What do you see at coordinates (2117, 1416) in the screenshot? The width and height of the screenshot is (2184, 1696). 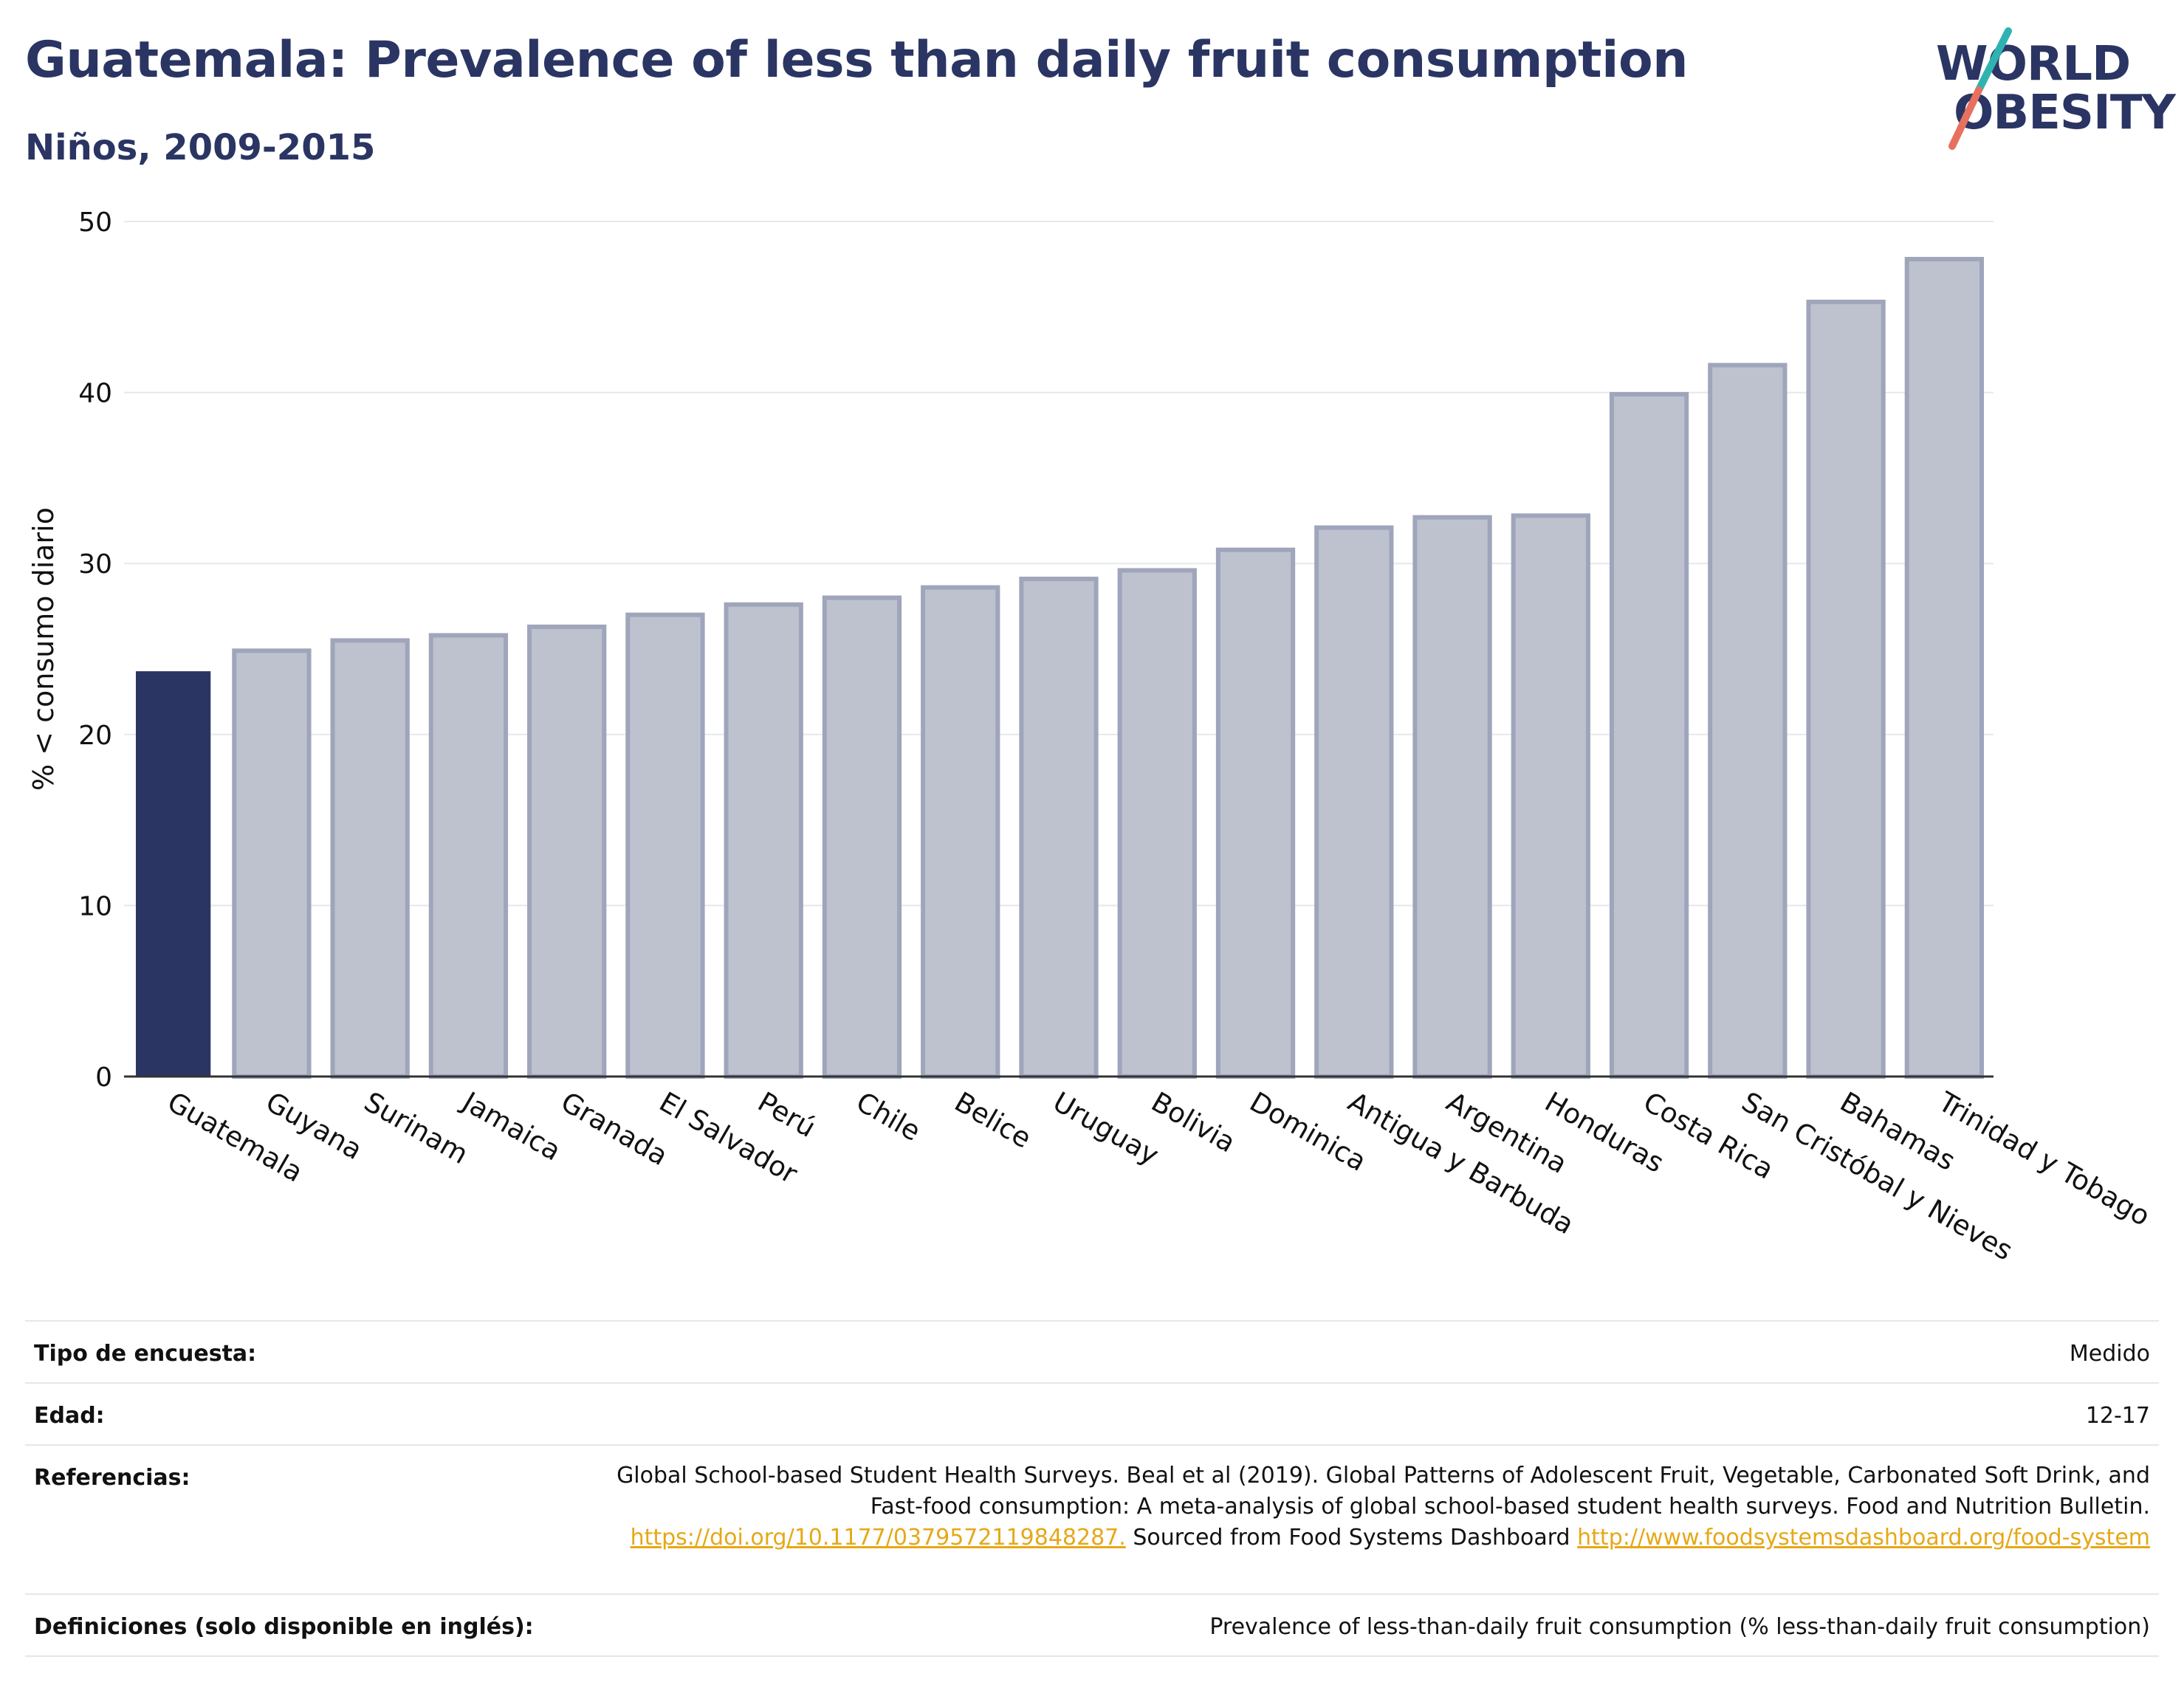 I see `age-value: 12-17` at bounding box center [2117, 1416].